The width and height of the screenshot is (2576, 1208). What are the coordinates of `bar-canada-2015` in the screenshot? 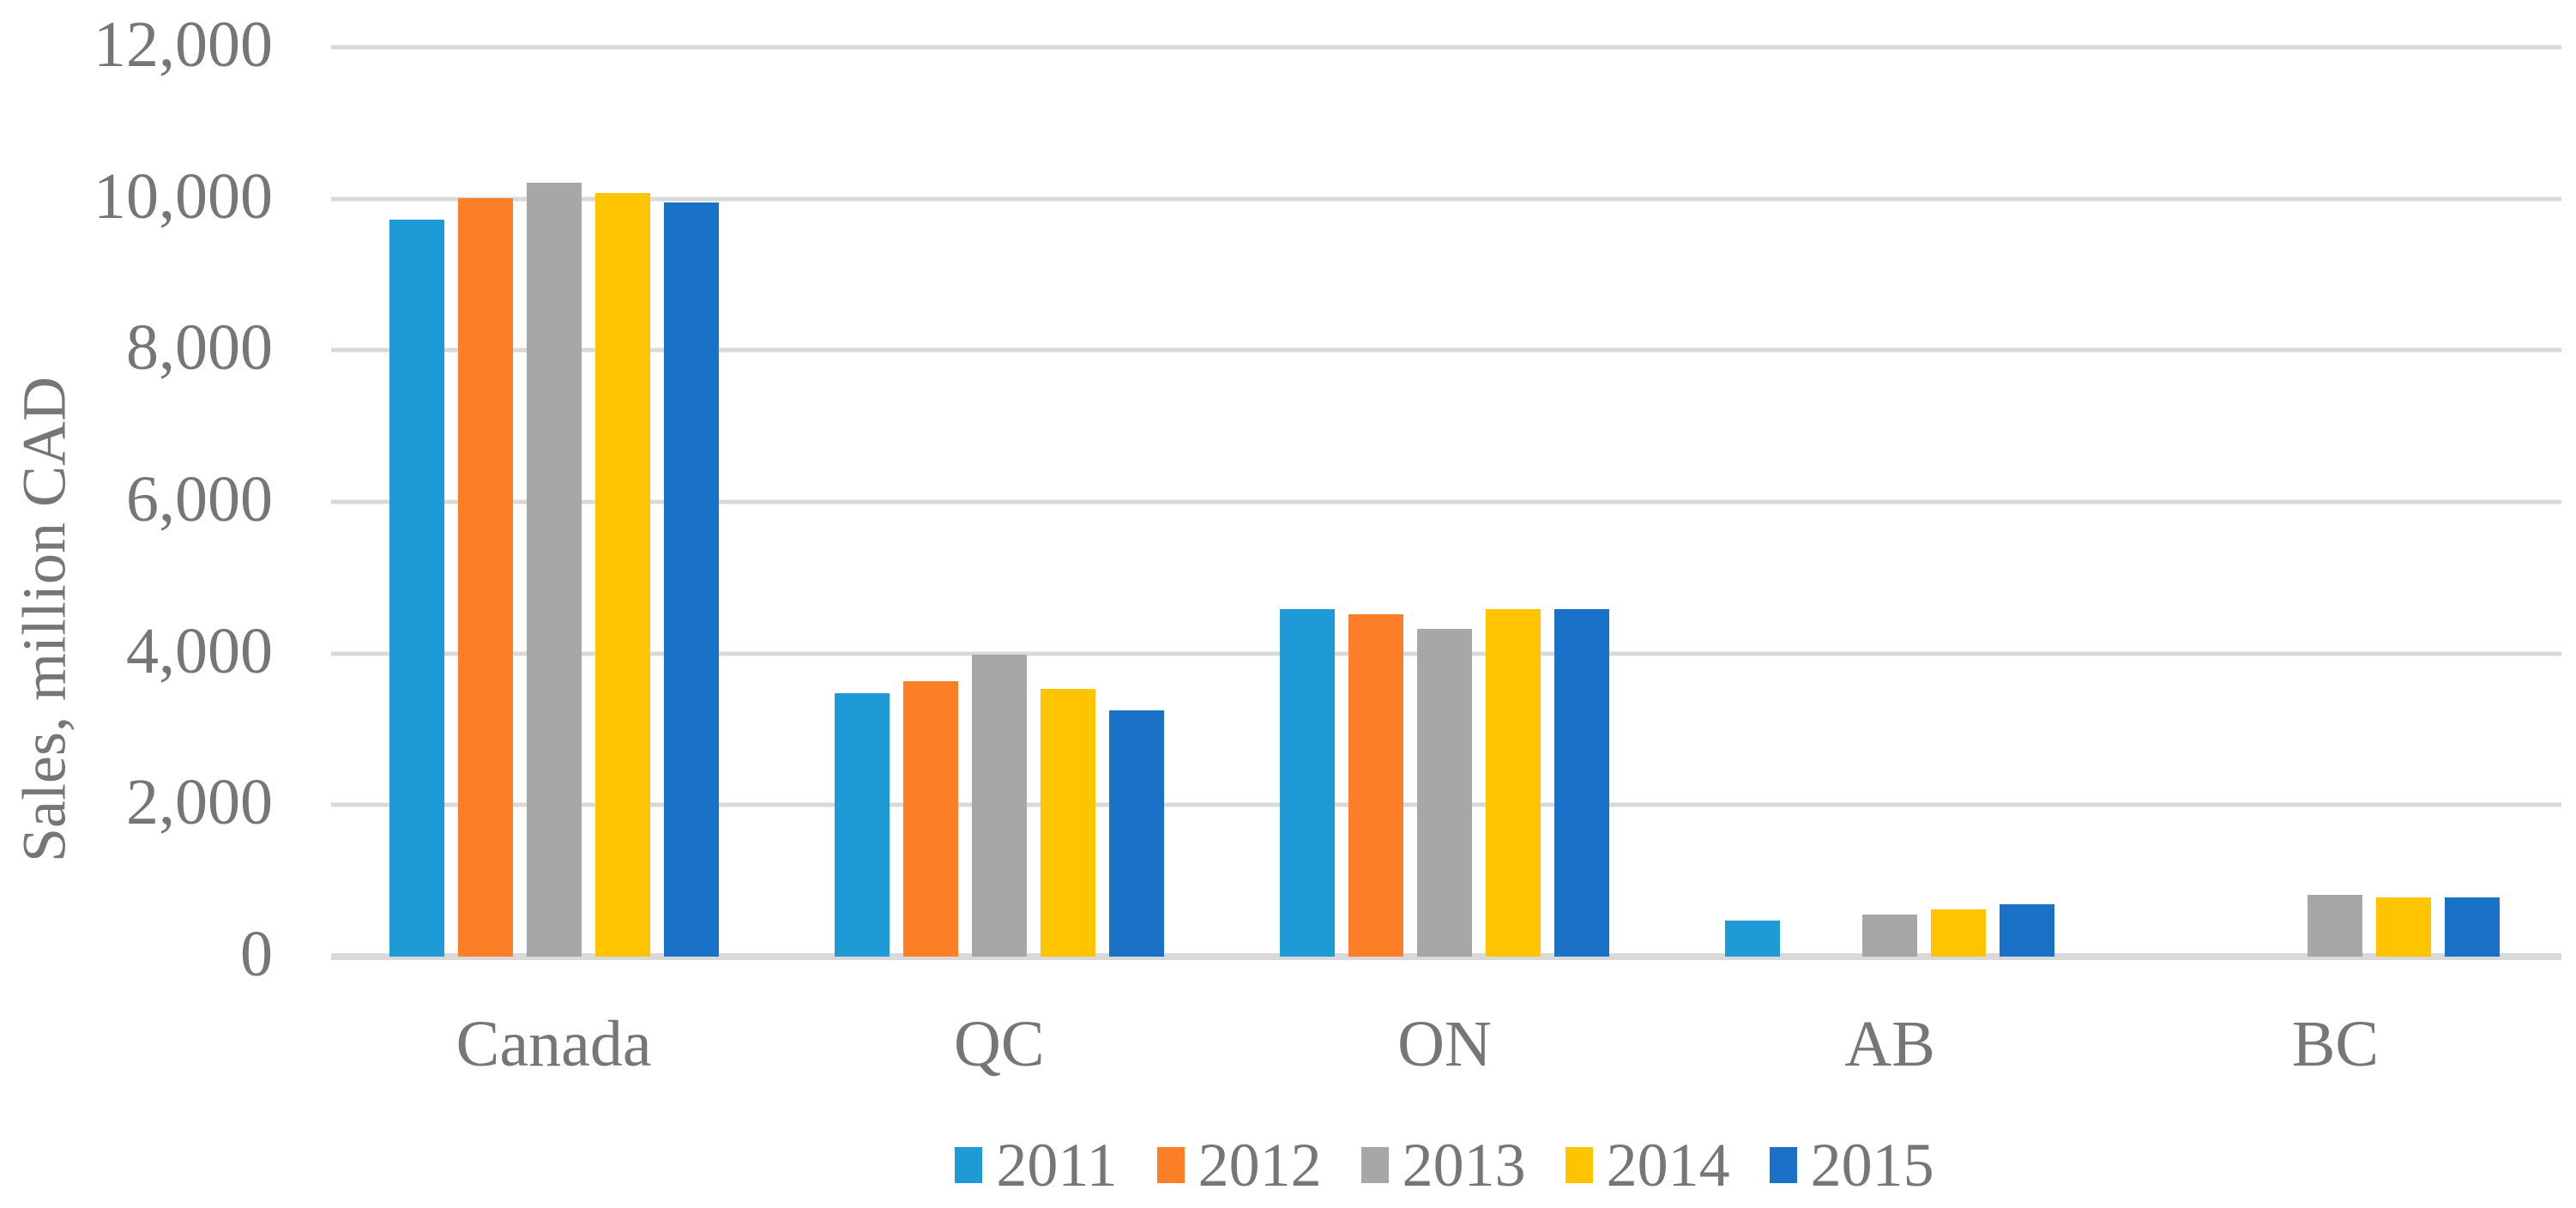 It's located at (691, 579).